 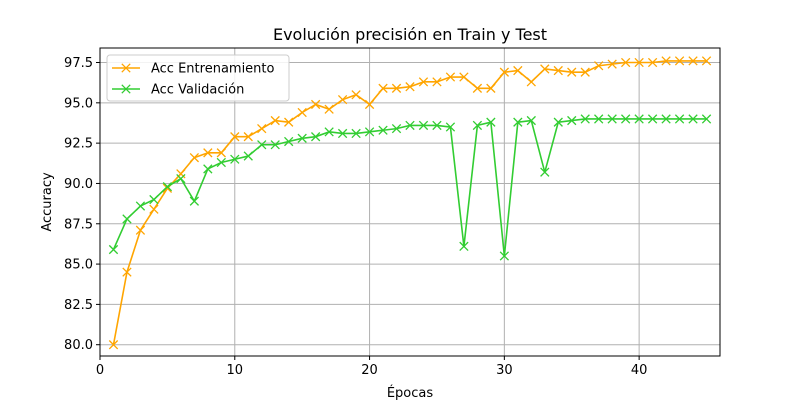 I want to click on y-tick-label: 85.0, so click(x=78, y=265).